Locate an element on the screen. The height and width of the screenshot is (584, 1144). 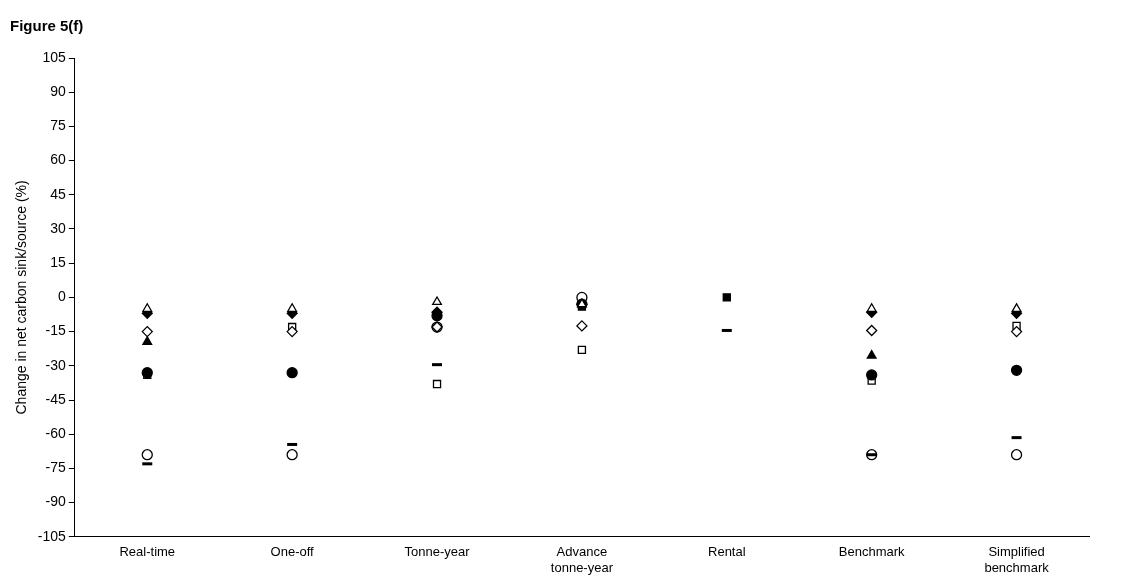
y-tick-label: 90 is located at coordinates (58, 91).